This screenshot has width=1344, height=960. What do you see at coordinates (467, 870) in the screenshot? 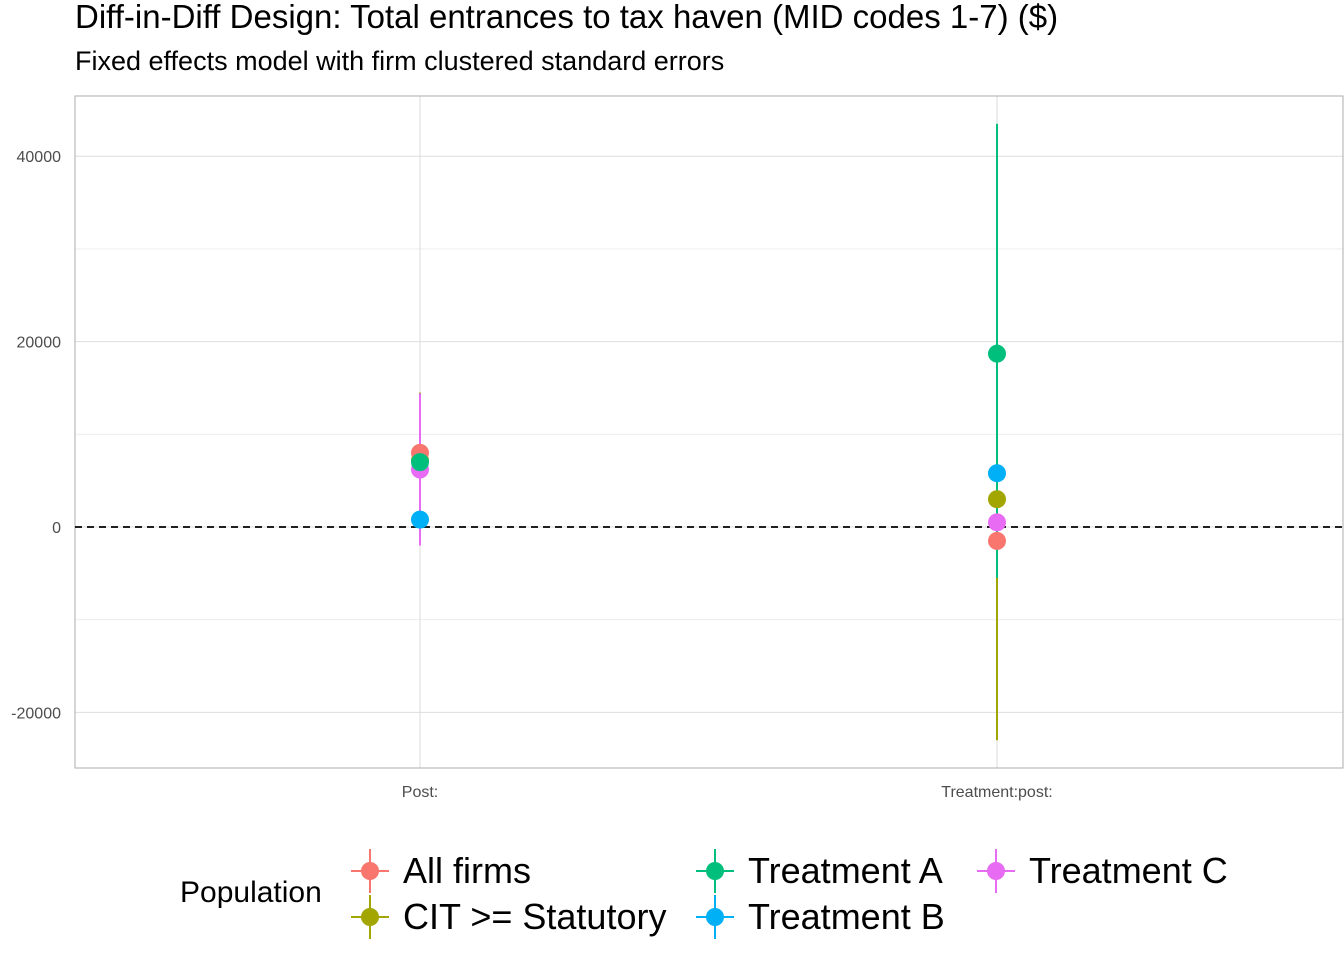
I see `legend-label: All firms` at bounding box center [467, 870].